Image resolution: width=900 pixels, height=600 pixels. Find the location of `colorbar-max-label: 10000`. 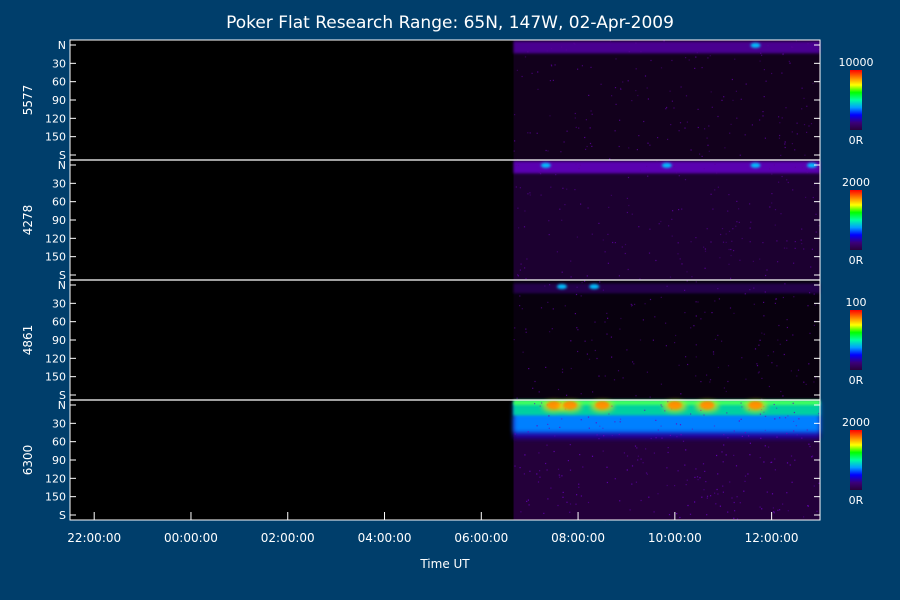

colorbar-max-label: 10000 is located at coordinates (856, 62).